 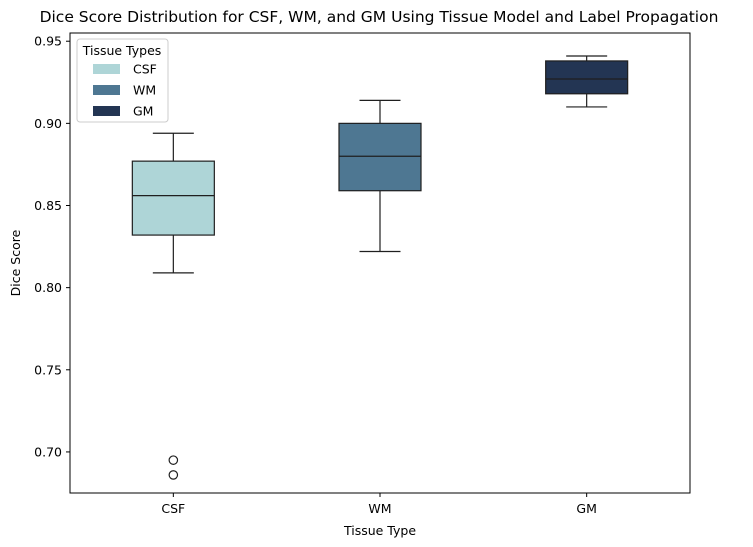 I want to click on y-tick-label: 0.70, so click(x=48, y=451).